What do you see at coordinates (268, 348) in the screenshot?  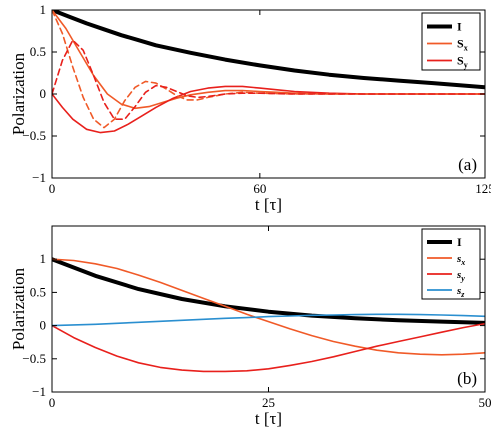 I see `series-line-sy` at bounding box center [268, 348].